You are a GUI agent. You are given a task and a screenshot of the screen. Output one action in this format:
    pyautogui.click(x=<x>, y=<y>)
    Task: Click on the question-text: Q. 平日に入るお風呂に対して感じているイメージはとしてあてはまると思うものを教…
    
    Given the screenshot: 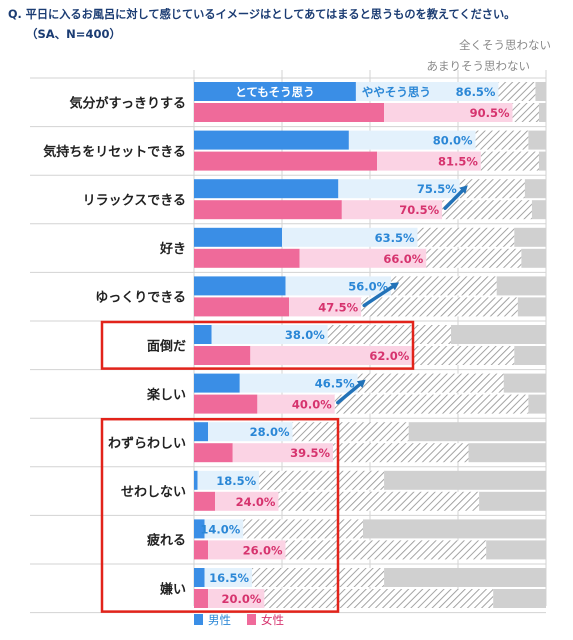 What is the action you would take?
    pyautogui.click(x=261, y=14)
    